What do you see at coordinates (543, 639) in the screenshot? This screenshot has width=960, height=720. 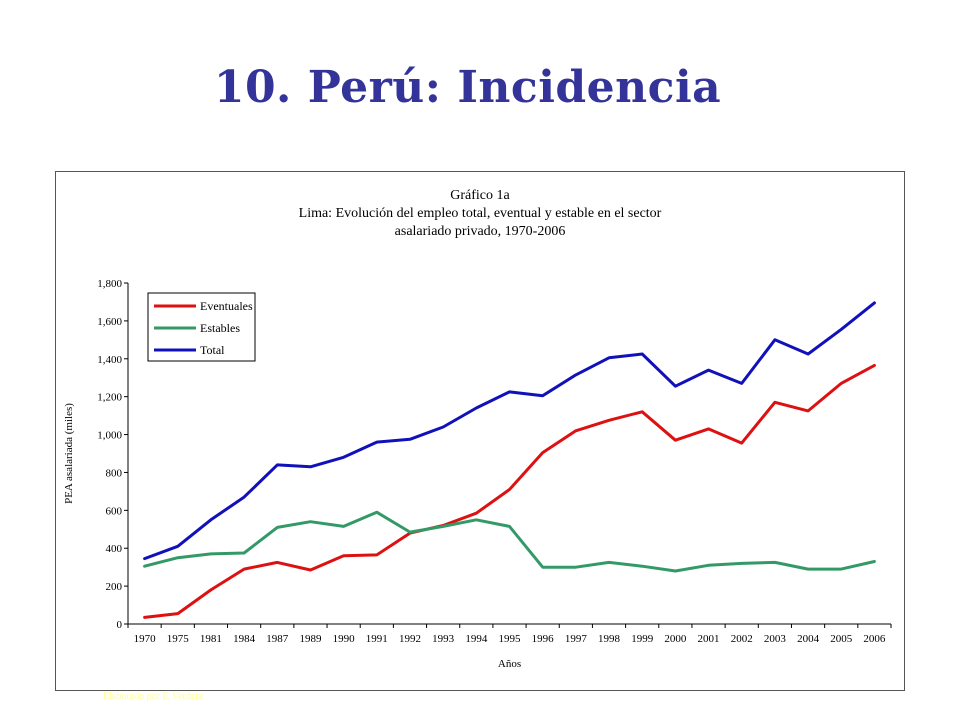 I see `x-tick-label: 1996` at bounding box center [543, 639].